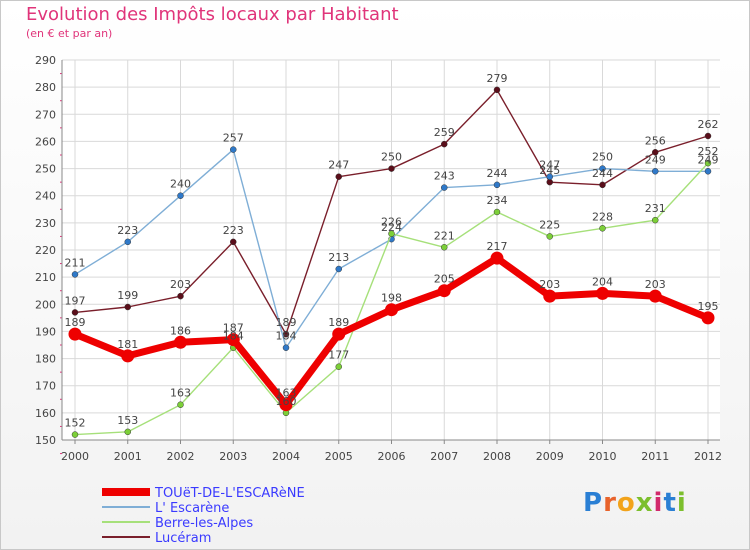 The height and width of the screenshot is (550, 750). Describe the element at coordinates (180, 393) in the screenshot. I see `data-label-berre-les-alpes-2002: 163` at that location.